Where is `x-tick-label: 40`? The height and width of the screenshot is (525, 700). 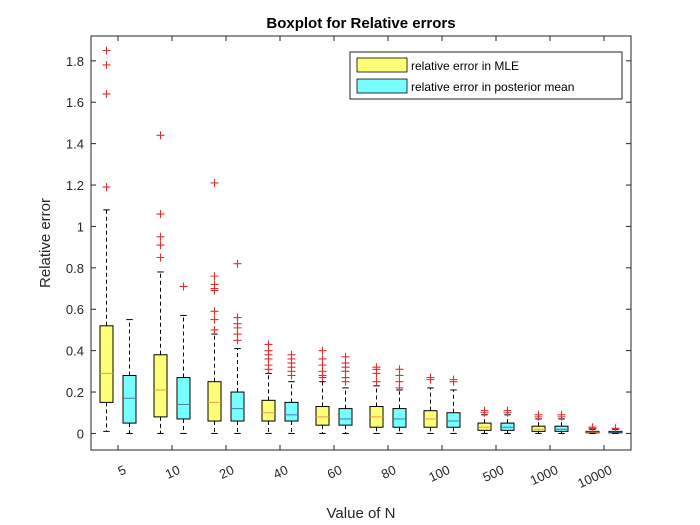
x-tick-label: 40 is located at coordinates (280, 472).